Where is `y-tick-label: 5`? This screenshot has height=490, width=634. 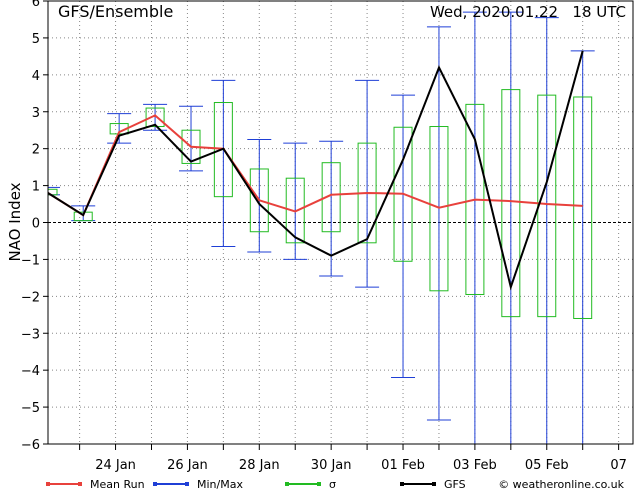 y-tick-label: 5 is located at coordinates (36, 39).